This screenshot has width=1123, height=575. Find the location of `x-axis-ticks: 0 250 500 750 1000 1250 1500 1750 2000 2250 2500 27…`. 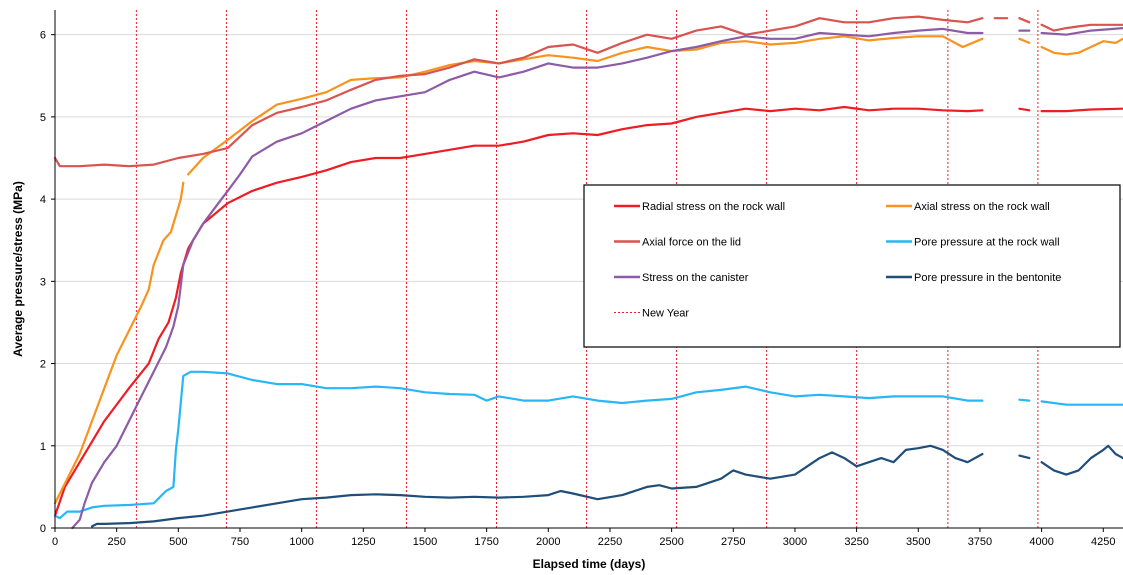

x-axis-ticks: 0 250 500 750 1000 1250 1500 1750 2000 2250 2500 27… is located at coordinates (584, 538).